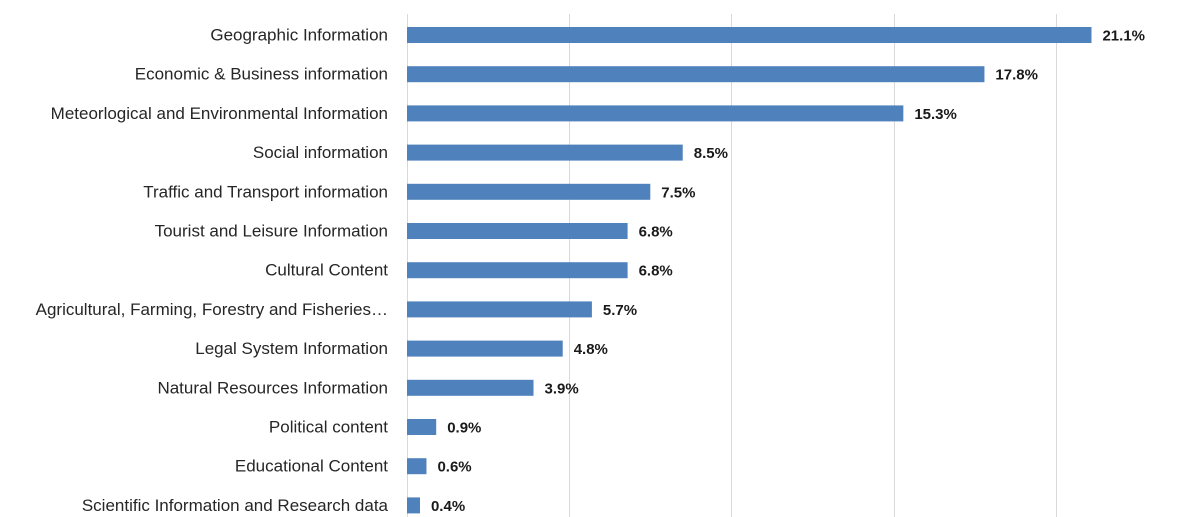 This screenshot has width=1203, height=517. I want to click on value-label: 15.3%, so click(935, 114).